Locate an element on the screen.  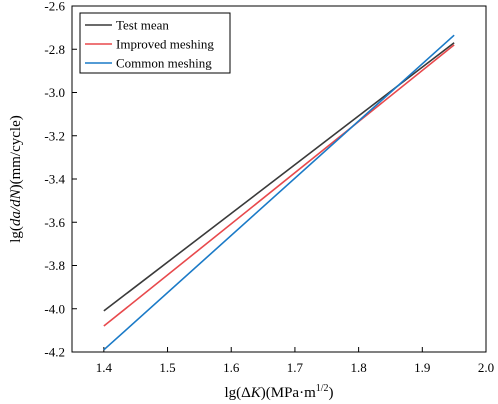
x-tick-label: 1.7 is located at coordinates (295, 367).